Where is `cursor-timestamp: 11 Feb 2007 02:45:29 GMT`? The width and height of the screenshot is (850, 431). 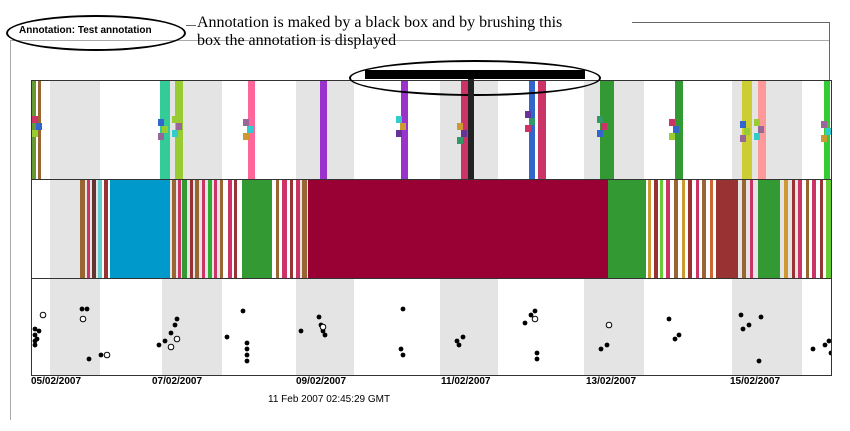
cursor-timestamp: 11 Feb 2007 02:45:29 GMT is located at coordinates (329, 399).